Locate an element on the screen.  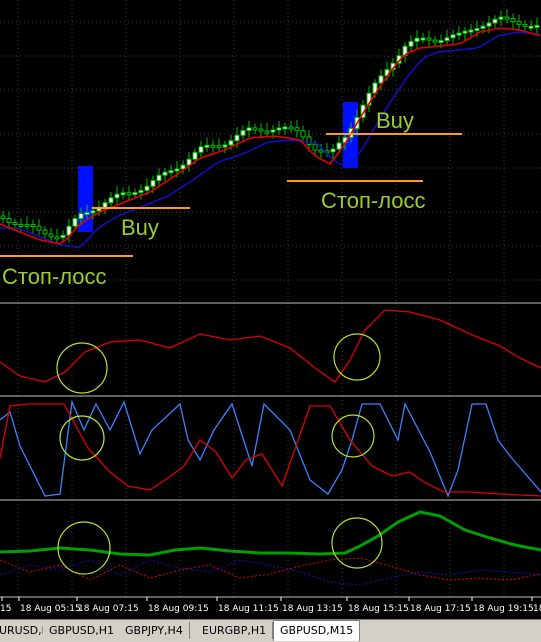
indicator-1-line is located at coordinates (270, 346).